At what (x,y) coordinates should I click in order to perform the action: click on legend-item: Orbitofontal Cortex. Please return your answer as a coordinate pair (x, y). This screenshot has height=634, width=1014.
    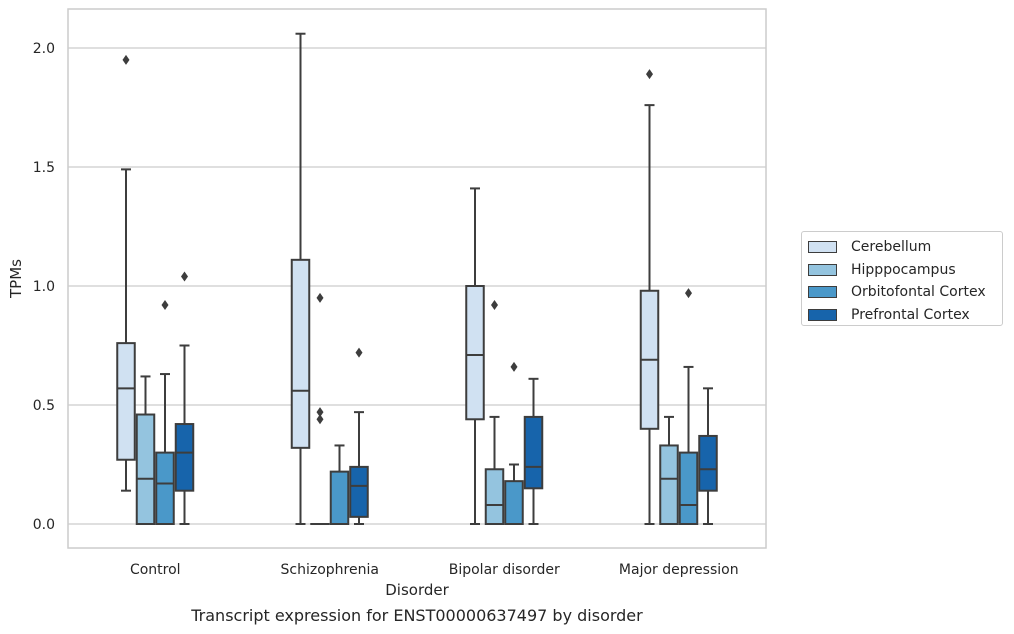
    Looking at the image, I should click on (905, 292).